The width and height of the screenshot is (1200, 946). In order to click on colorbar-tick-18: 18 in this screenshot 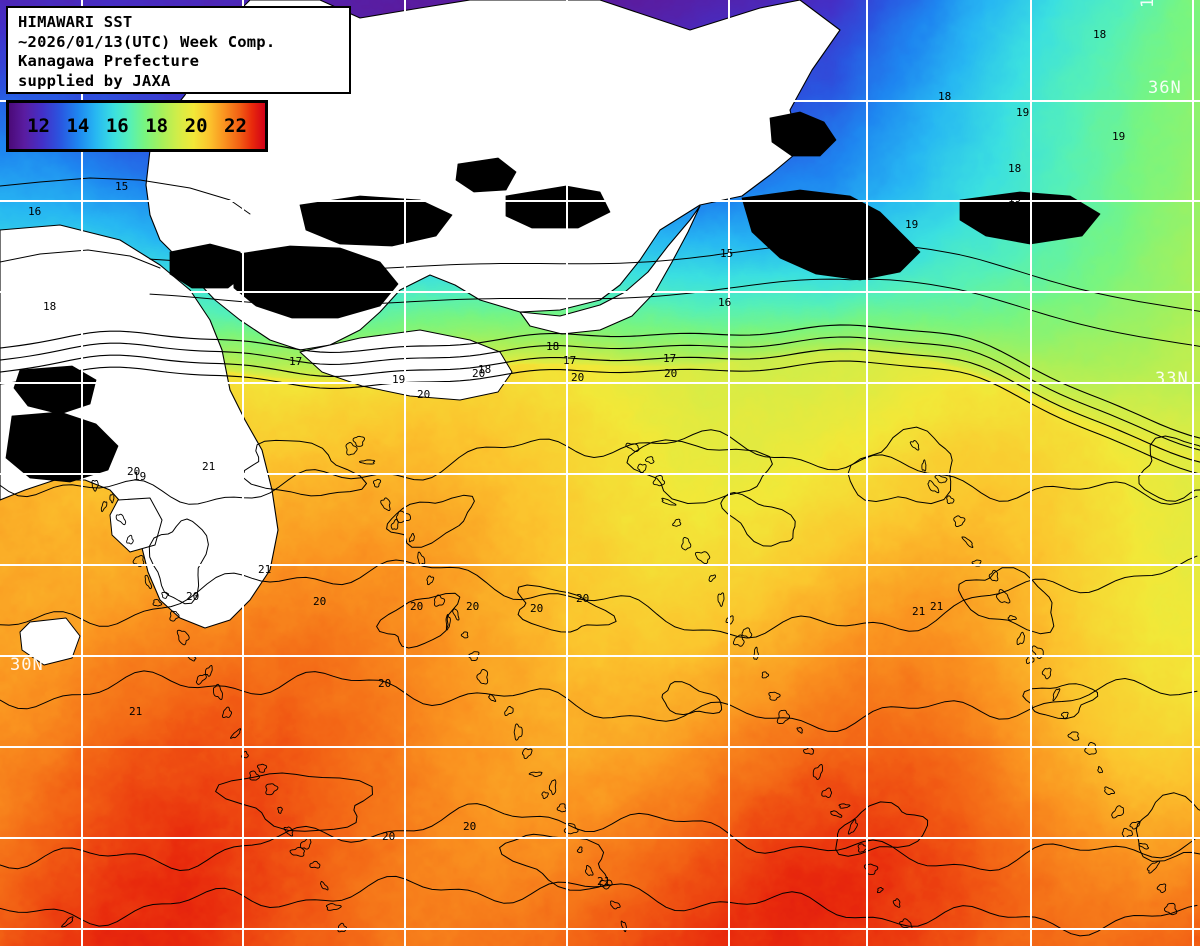, I will do `click(157, 126)`.